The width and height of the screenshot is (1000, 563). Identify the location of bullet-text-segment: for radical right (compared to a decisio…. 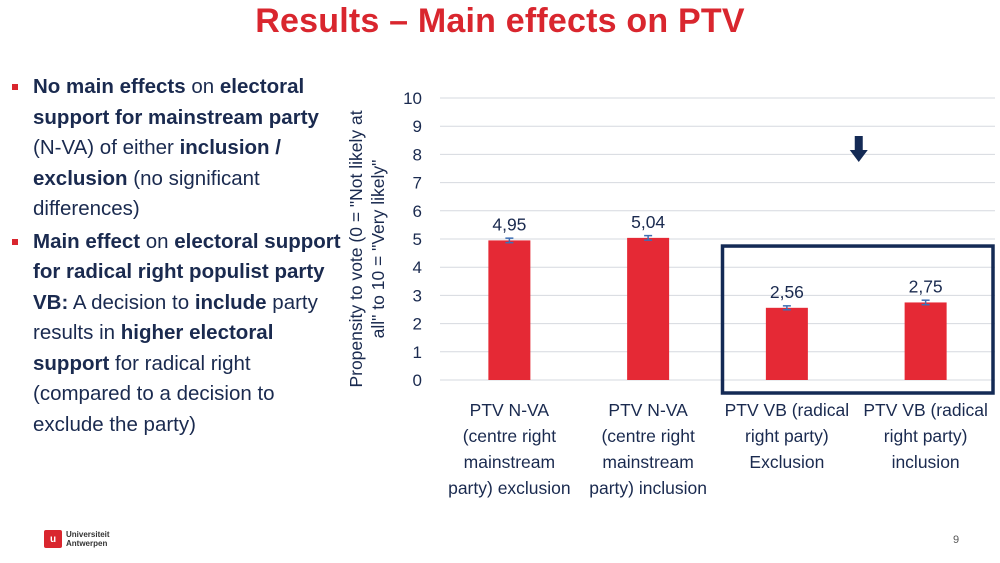
(154, 393).